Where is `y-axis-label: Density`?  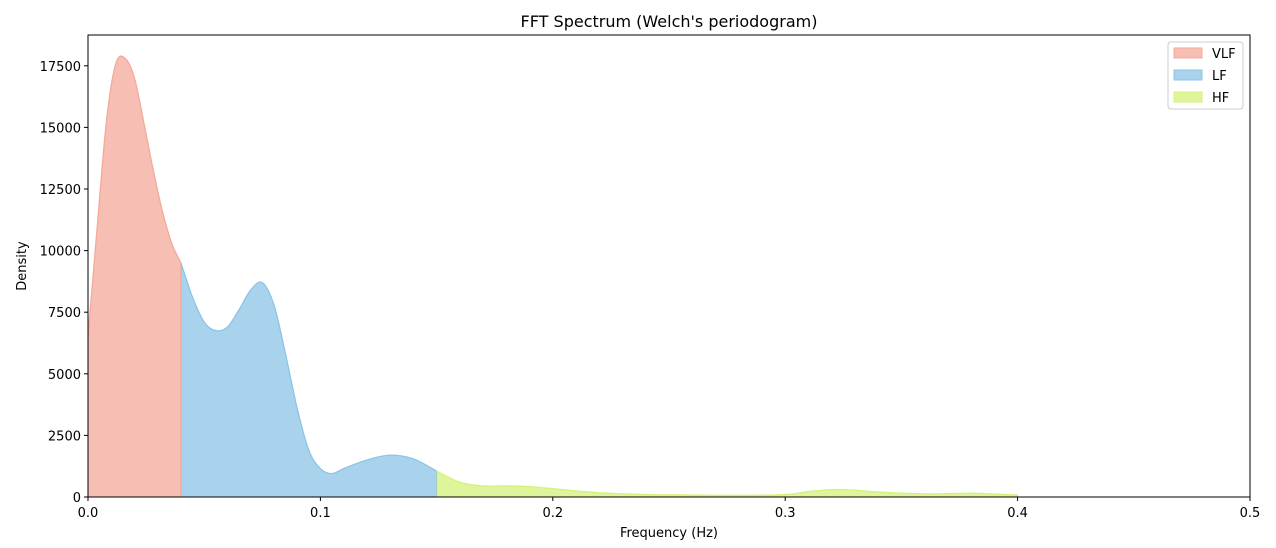 y-axis-label: Density is located at coordinates (22, 266).